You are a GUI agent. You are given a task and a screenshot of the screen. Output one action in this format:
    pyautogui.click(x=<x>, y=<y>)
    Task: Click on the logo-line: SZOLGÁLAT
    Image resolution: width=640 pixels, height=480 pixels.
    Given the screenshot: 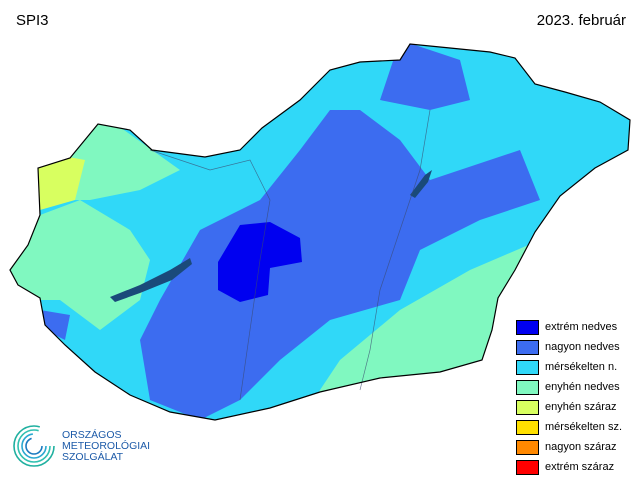 What is the action you would take?
    pyautogui.click(x=93, y=456)
    